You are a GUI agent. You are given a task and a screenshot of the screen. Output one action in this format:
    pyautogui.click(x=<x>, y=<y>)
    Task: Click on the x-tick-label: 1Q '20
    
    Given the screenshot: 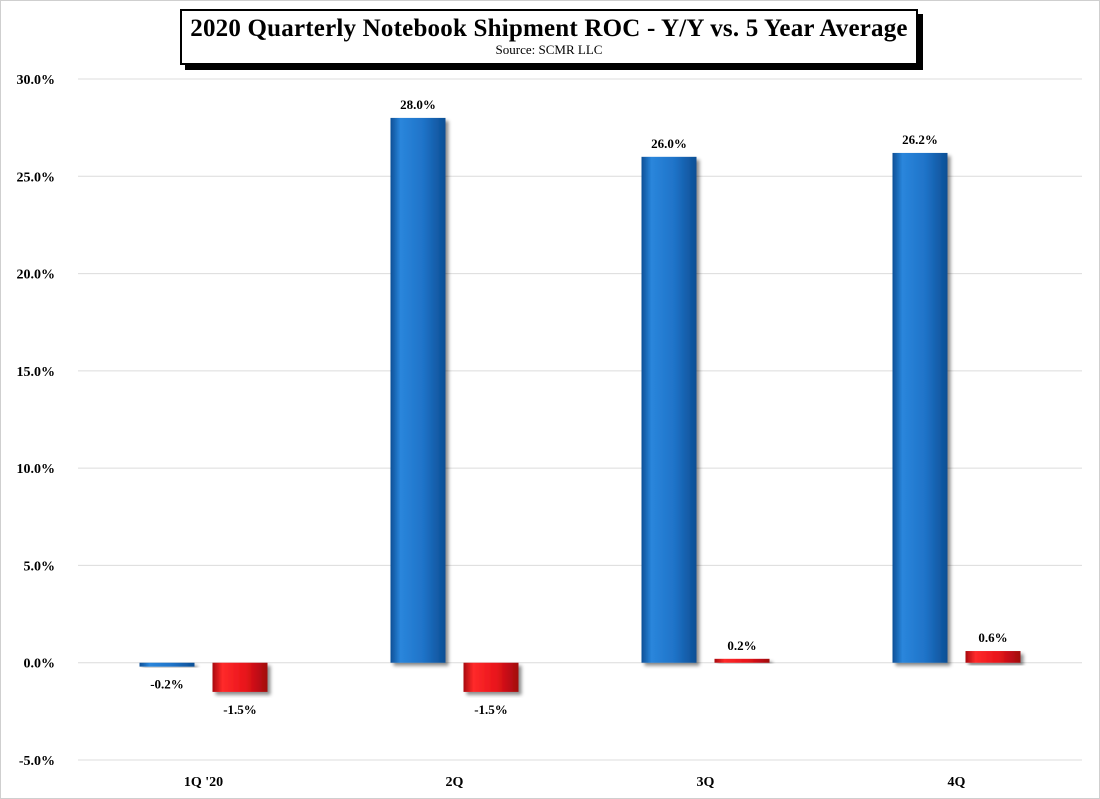 What is the action you would take?
    pyautogui.click(x=203, y=782)
    